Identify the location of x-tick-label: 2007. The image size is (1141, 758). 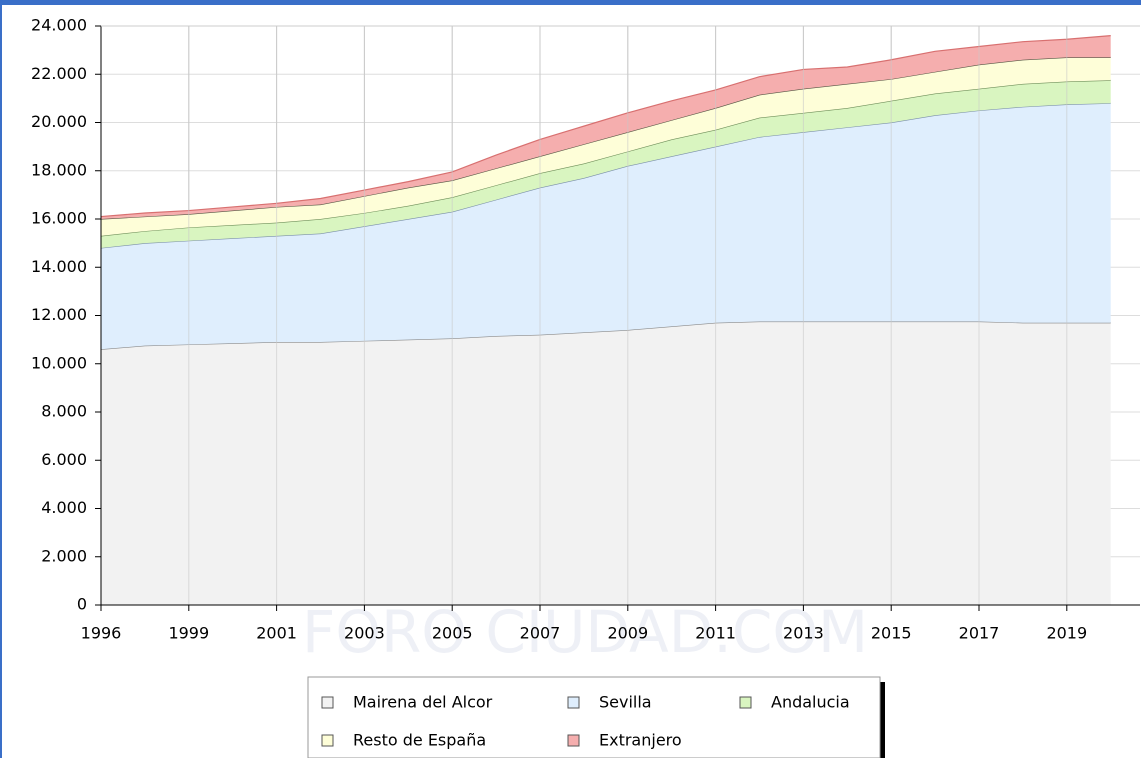
(540, 633).